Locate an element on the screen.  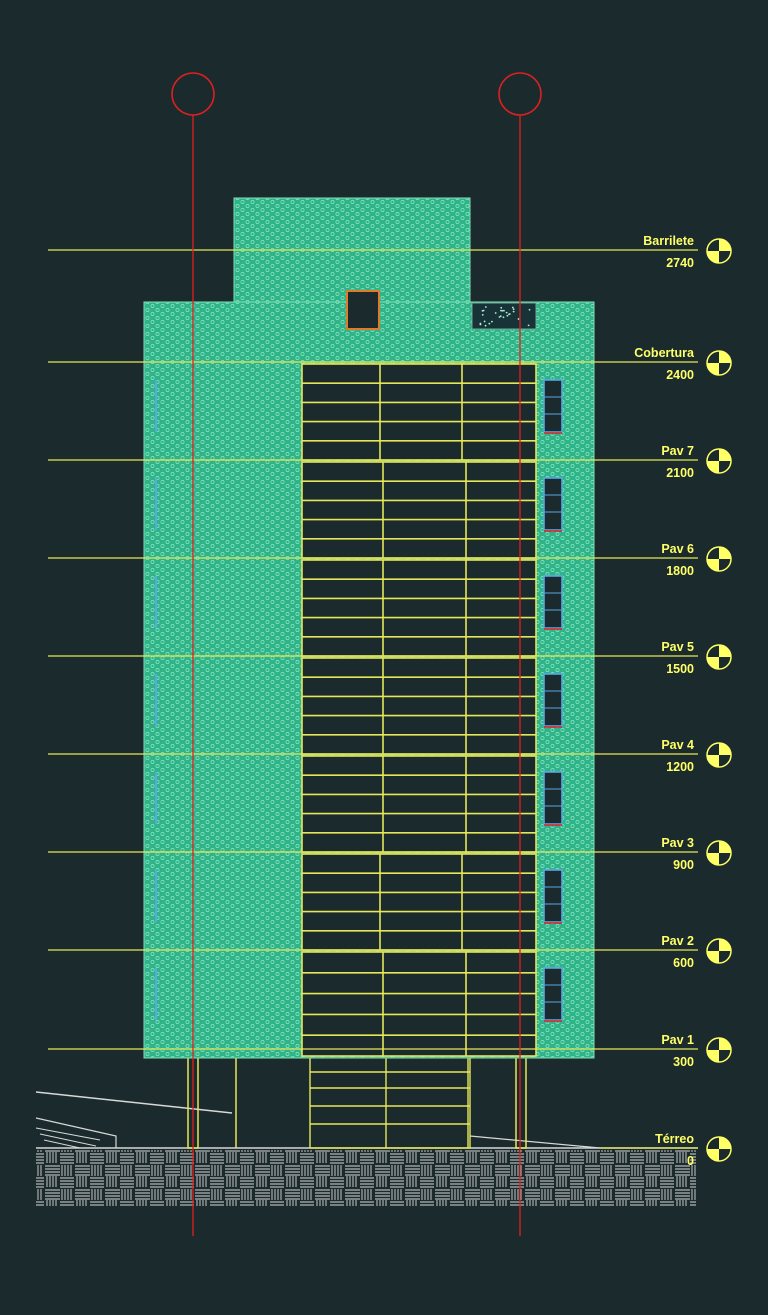
level-name-cobertura: Cobertura is located at coordinates (664, 353).